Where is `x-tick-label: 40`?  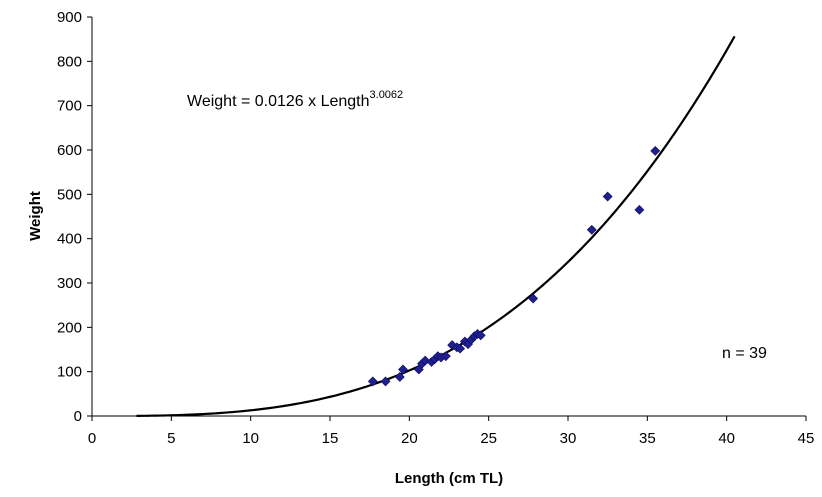 x-tick-label: 40 is located at coordinates (726, 438).